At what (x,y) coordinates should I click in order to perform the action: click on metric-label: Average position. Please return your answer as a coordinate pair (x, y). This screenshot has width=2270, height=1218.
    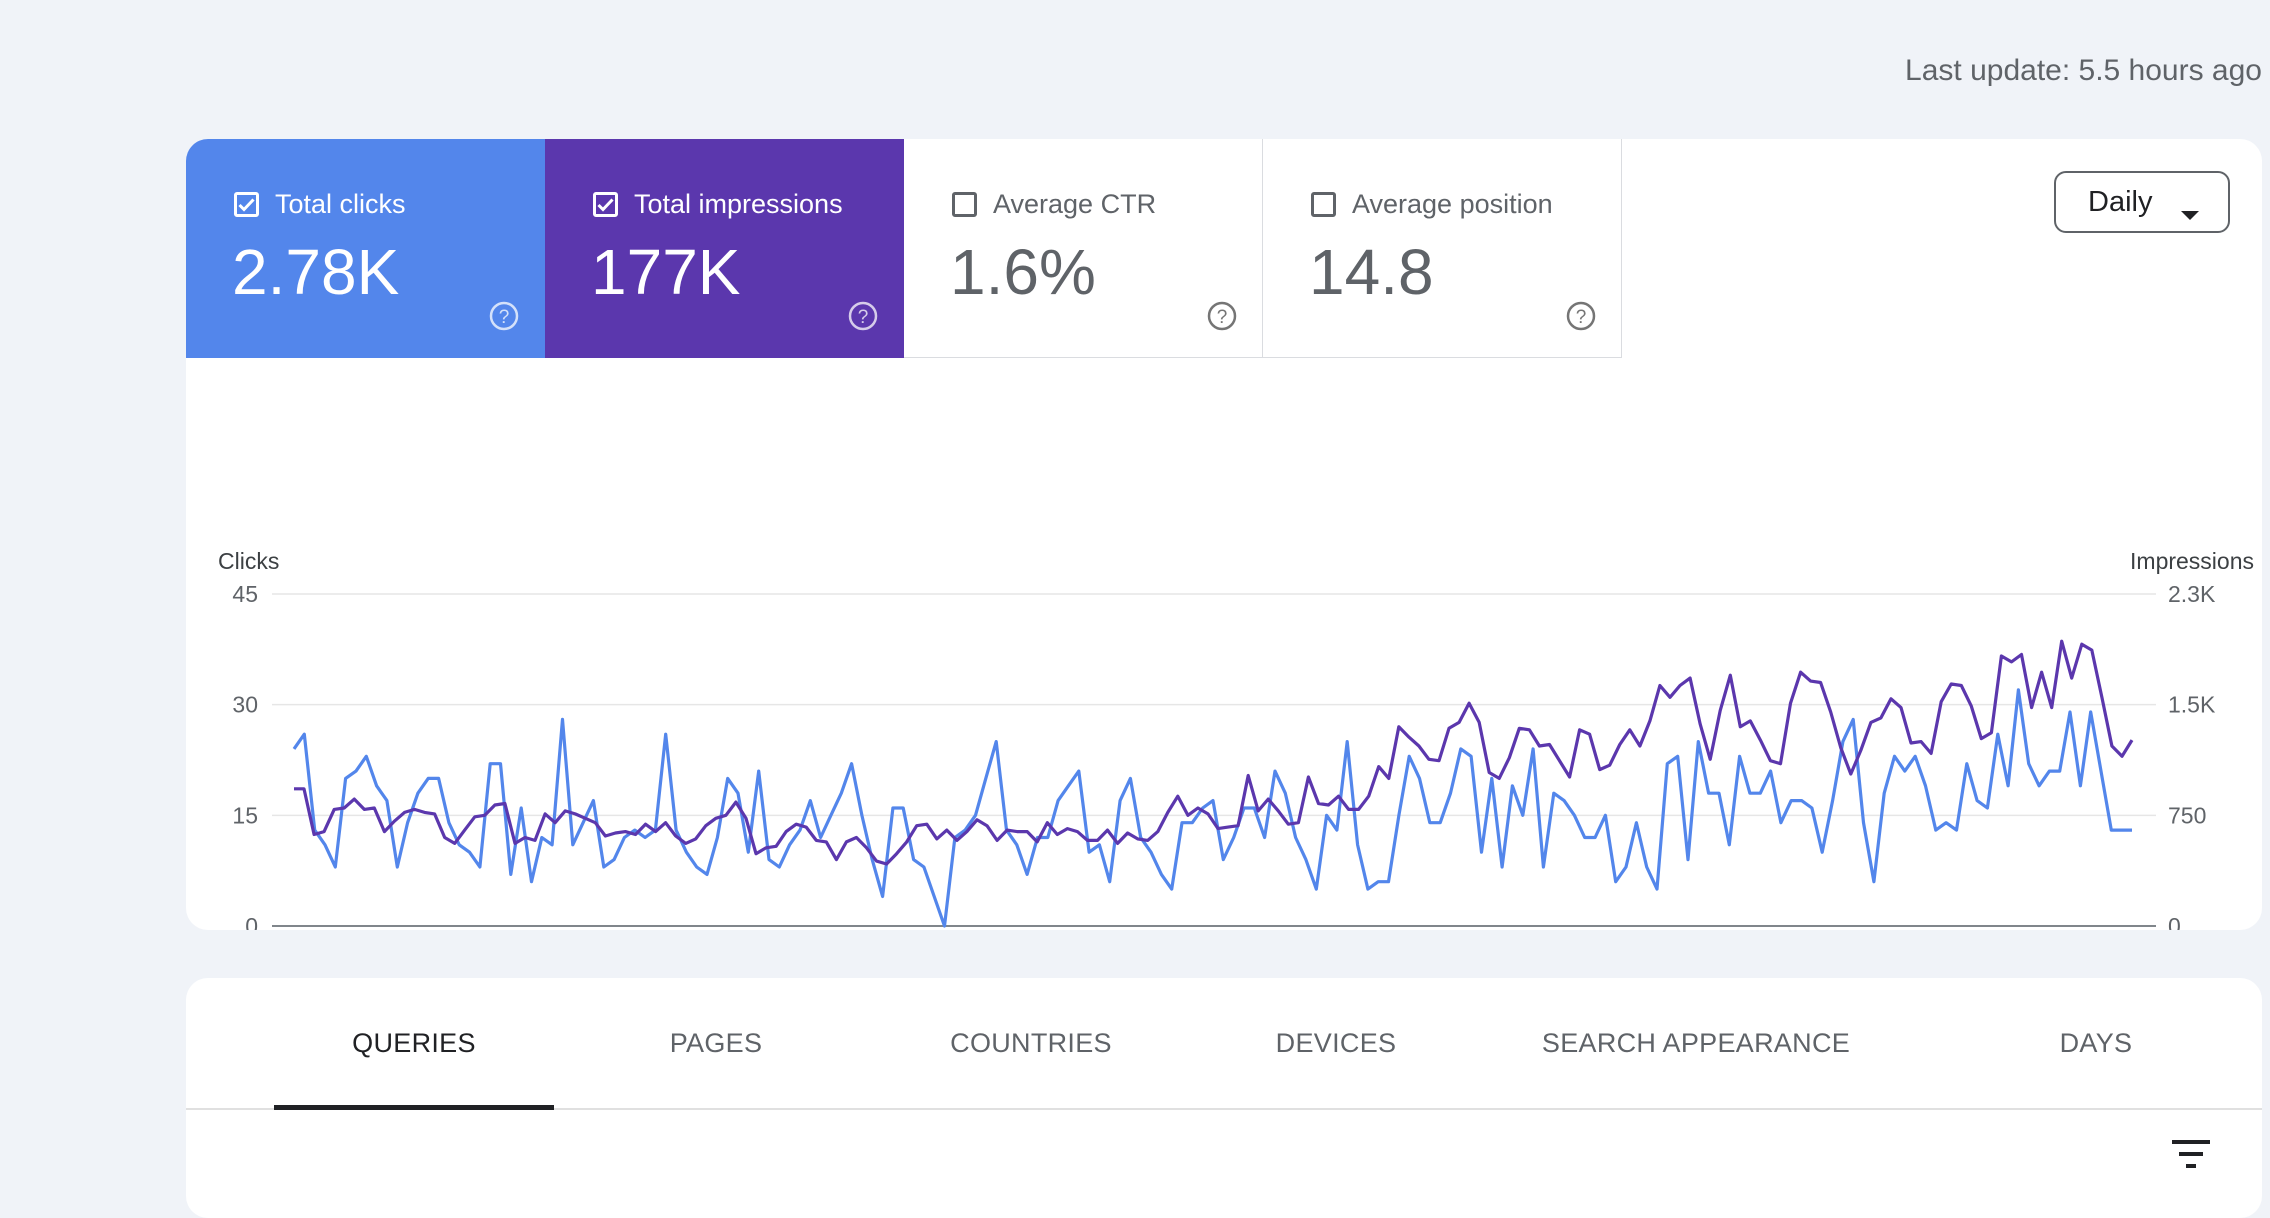
    Looking at the image, I should click on (1452, 204).